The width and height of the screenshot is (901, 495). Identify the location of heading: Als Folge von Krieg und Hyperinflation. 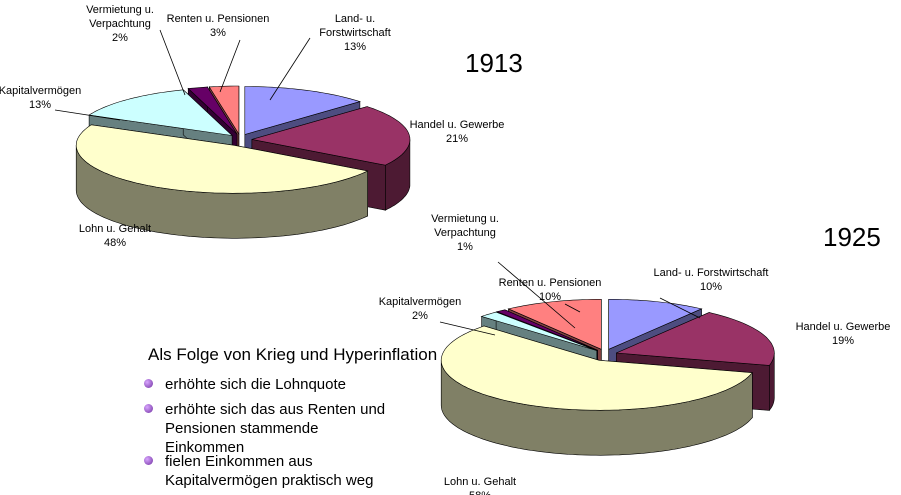
(293, 354).